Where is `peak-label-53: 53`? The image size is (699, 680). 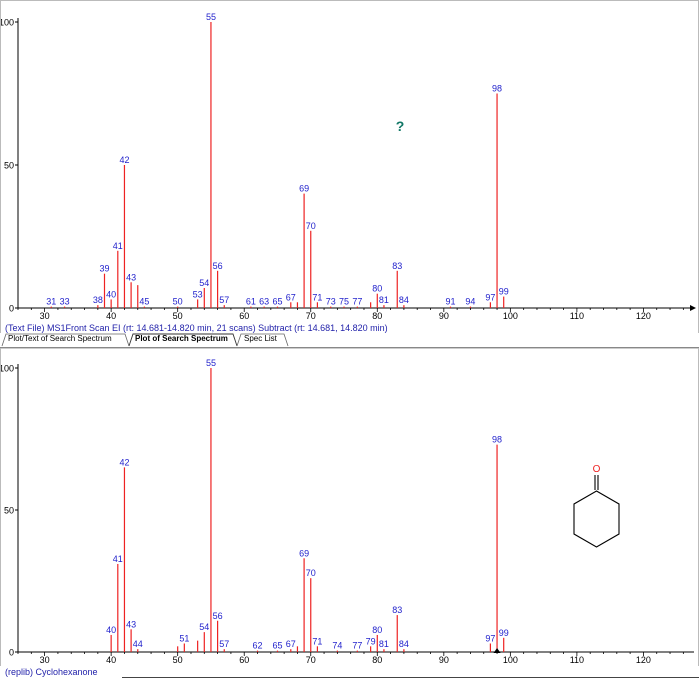
peak-label-53: 53 is located at coordinates (198, 294).